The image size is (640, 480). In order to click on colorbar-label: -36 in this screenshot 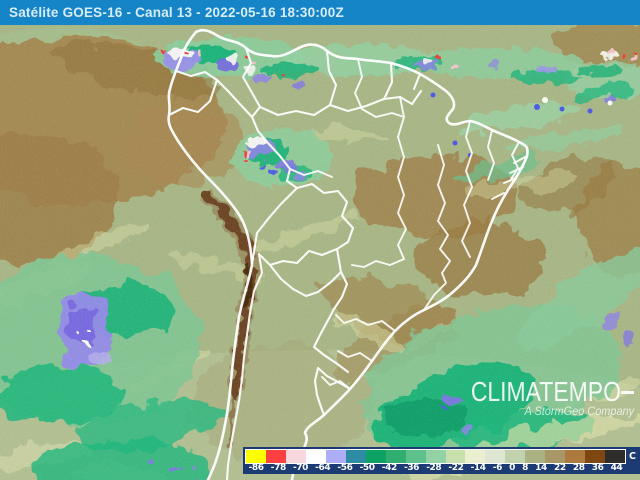, I will do `click(411, 468)`.